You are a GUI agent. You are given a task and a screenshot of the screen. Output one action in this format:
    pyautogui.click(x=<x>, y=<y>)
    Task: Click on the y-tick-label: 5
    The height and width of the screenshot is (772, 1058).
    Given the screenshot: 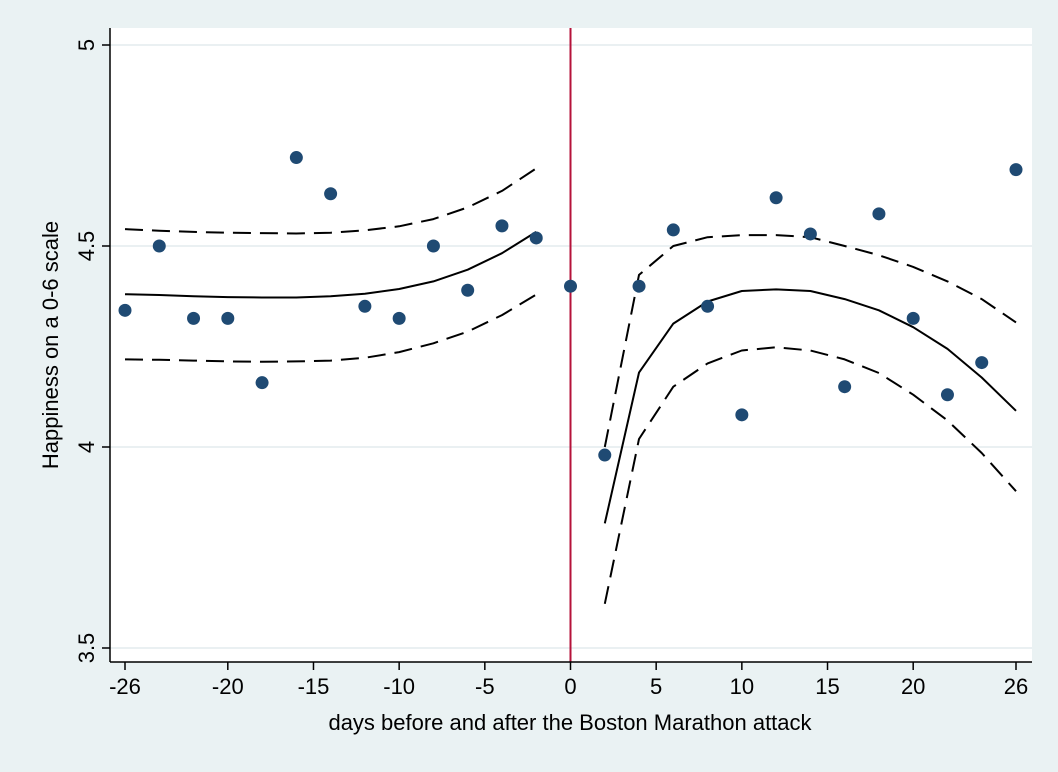 What is the action you would take?
    pyautogui.click(x=86, y=45)
    